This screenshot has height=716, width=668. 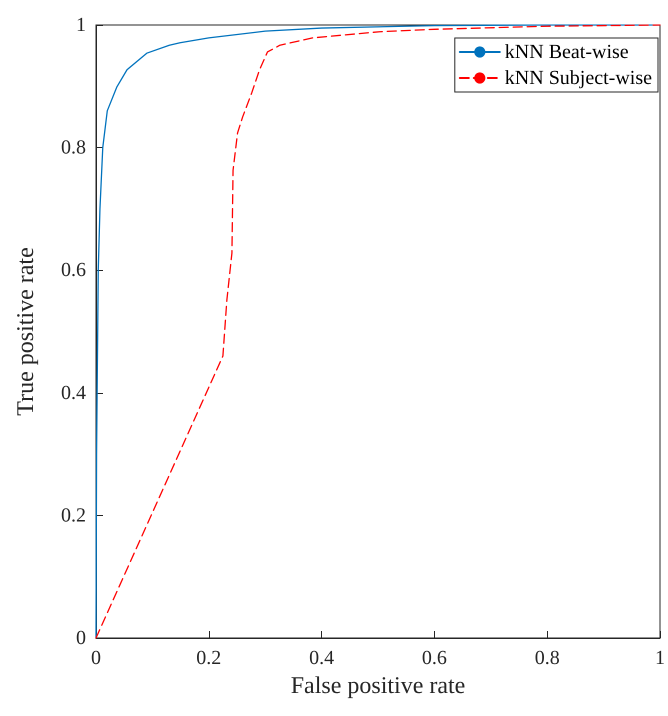 I want to click on x-tick-label: 0.2, so click(x=209, y=658).